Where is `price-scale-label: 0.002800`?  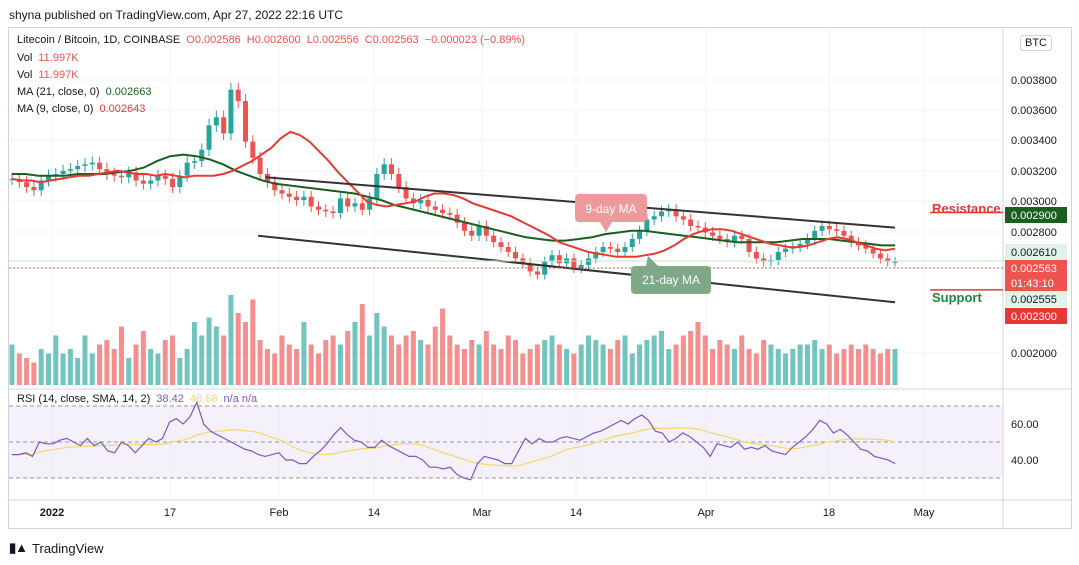
price-scale-label: 0.002800 is located at coordinates (1034, 233).